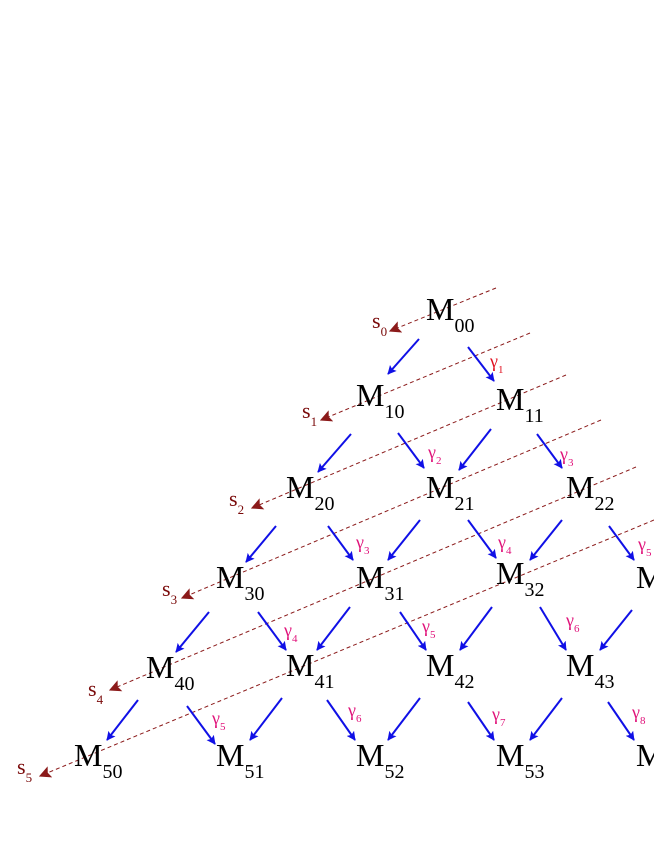  What do you see at coordinates (645, 755) in the screenshot?
I see `node-m54: M` at bounding box center [645, 755].